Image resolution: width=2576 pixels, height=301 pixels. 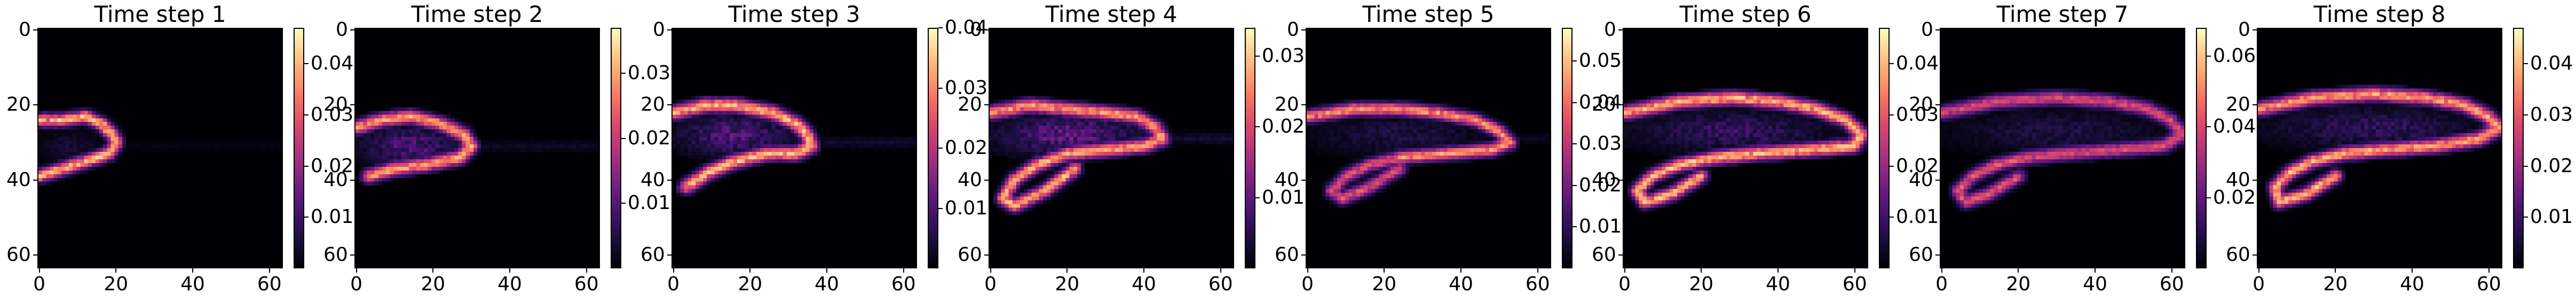 I want to click on y-tick-label: 20, so click(x=335, y=105).